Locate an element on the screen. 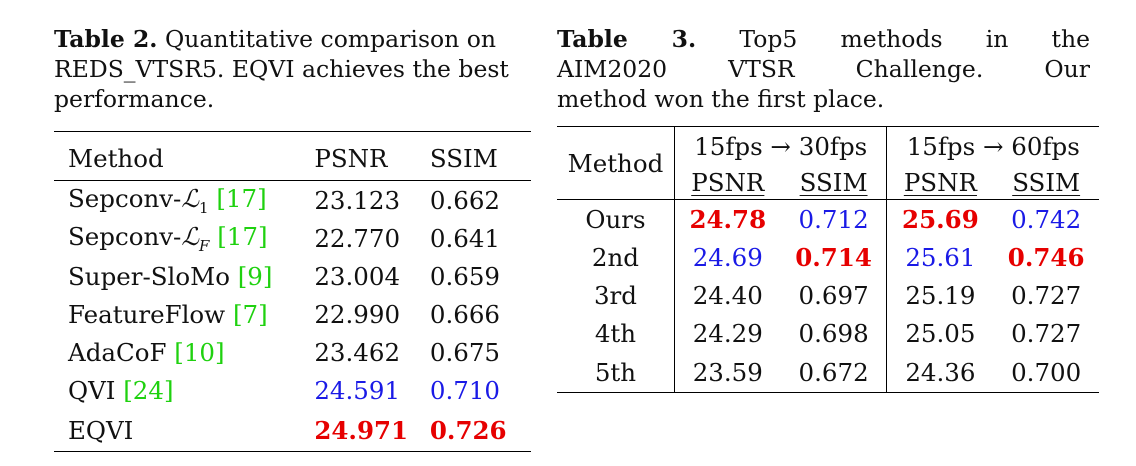 This screenshot has height=466, width=1136. table3-caption-line-1: Table 3. Top5 methods in the is located at coordinates (823, 39).